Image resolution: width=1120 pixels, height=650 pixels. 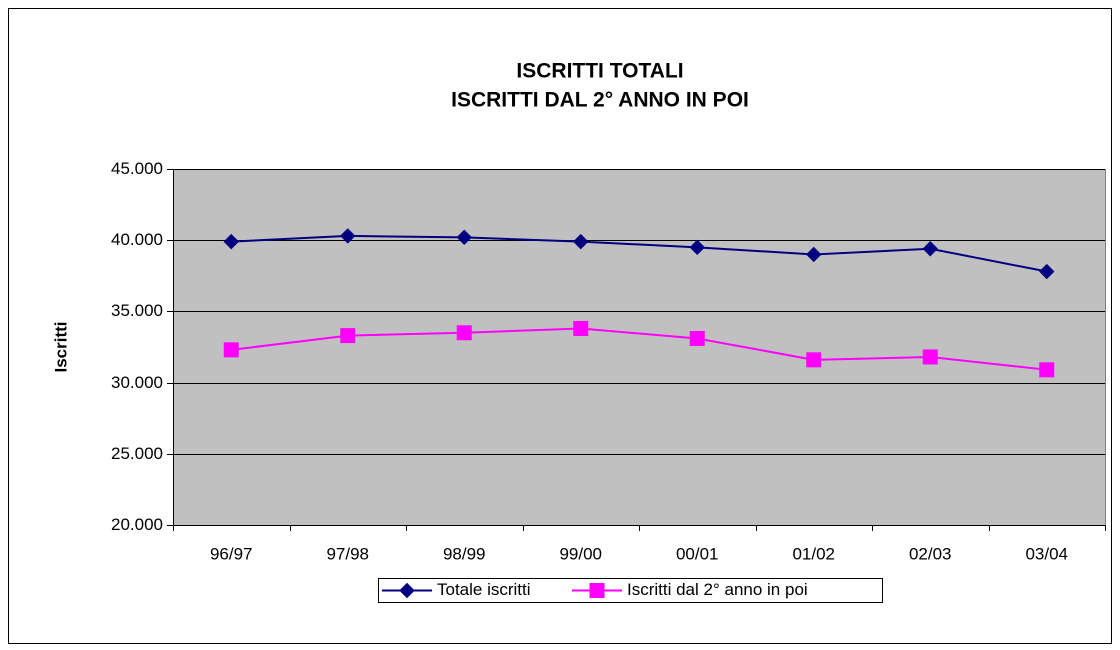 I want to click on x-tick-label: 01/02, so click(x=813, y=553).